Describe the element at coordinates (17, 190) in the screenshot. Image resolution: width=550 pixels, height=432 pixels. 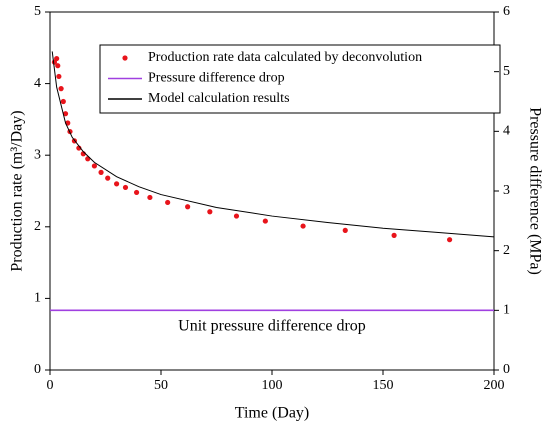
I see `y-axis-label: Production rate (m³/Day)` at that location.